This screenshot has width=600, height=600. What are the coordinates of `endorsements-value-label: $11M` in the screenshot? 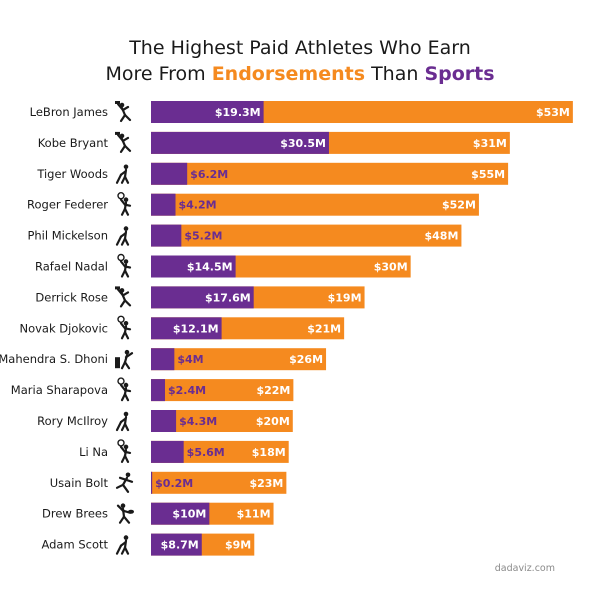 It's located at (254, 514).